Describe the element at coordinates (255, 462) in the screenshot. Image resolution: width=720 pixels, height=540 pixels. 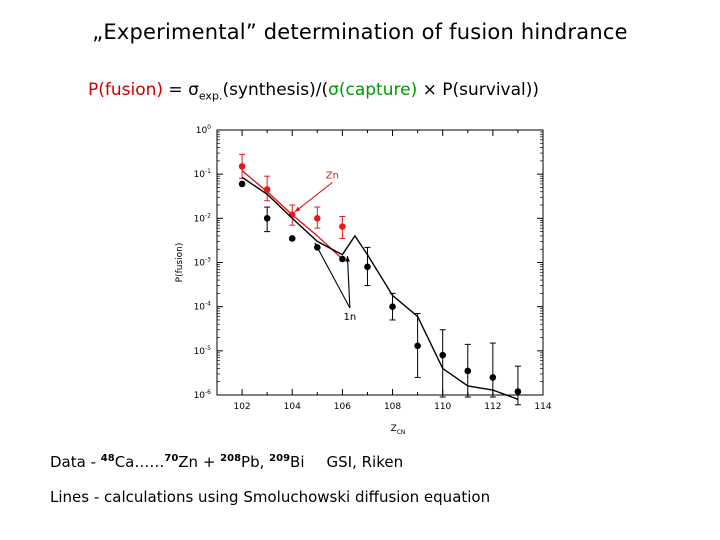
I see `element-pb: Pb,` at that location.